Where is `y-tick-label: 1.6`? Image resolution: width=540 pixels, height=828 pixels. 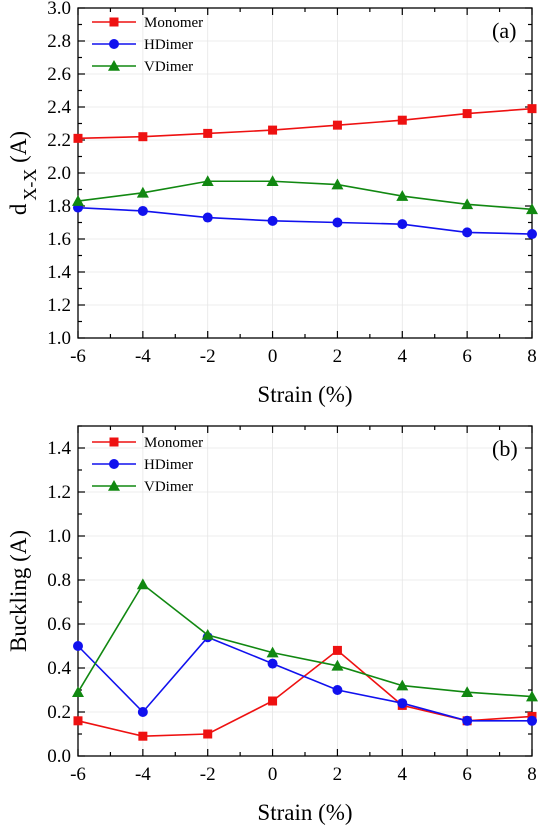 y-tick-label: 1.6 is located at coordinates (59, 239).